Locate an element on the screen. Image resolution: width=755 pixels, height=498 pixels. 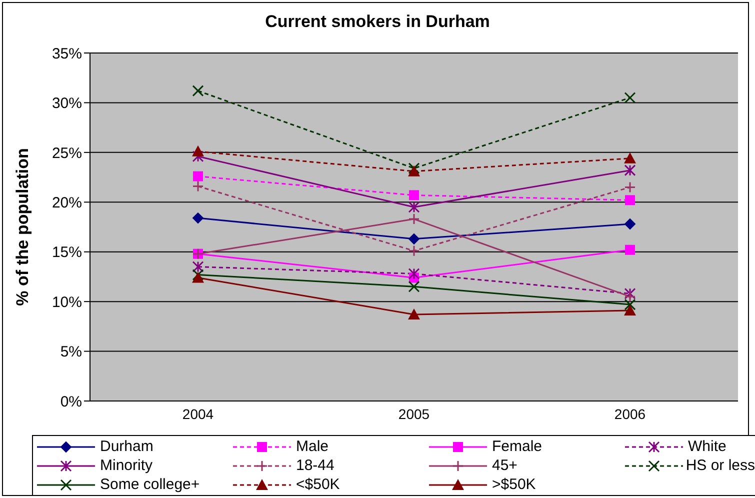
legend-label: Female is located at coordinates (517, 446).